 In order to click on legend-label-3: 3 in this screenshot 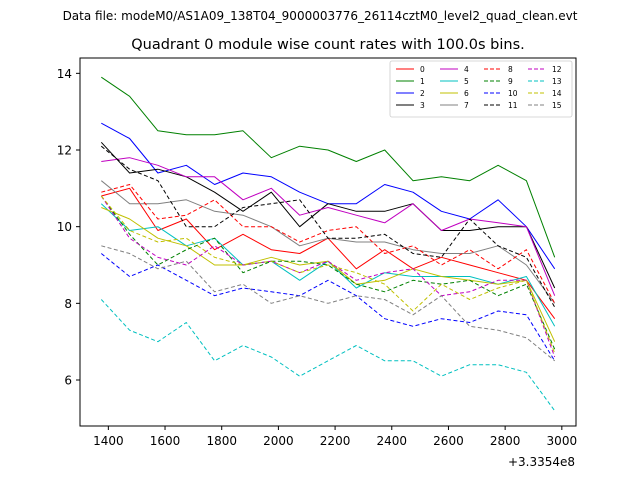, I will do `click(422, 105)`.